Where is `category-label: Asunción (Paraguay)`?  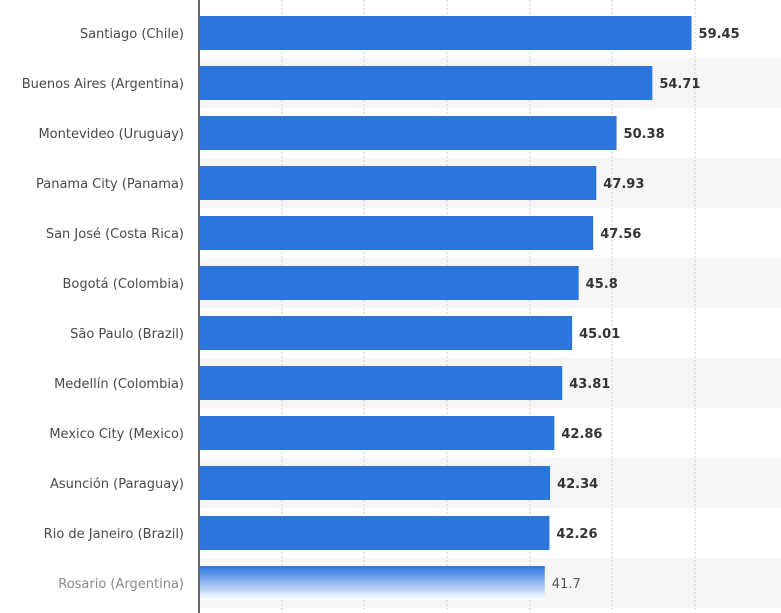
category-label: Asunción (Paraguay) is located at coordinates (117, 484).